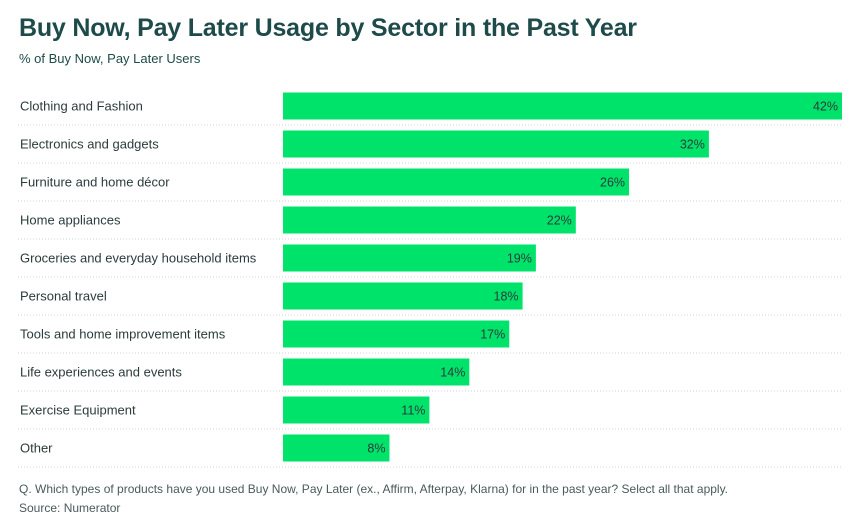  Describe the element at coordinates (559, 221) in the screenshot. I see `data-label: 22%` at that location.